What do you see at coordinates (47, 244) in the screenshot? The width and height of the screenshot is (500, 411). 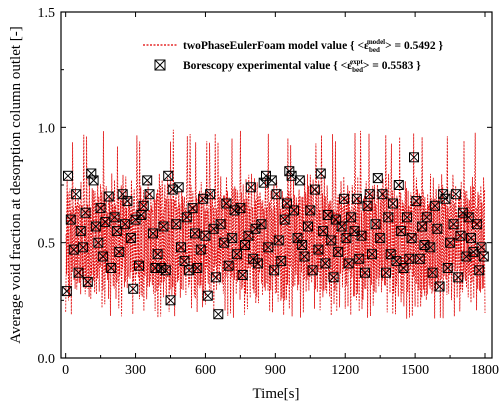 I see `y-tick-label: 0.5` at bounding box center [47, 244].